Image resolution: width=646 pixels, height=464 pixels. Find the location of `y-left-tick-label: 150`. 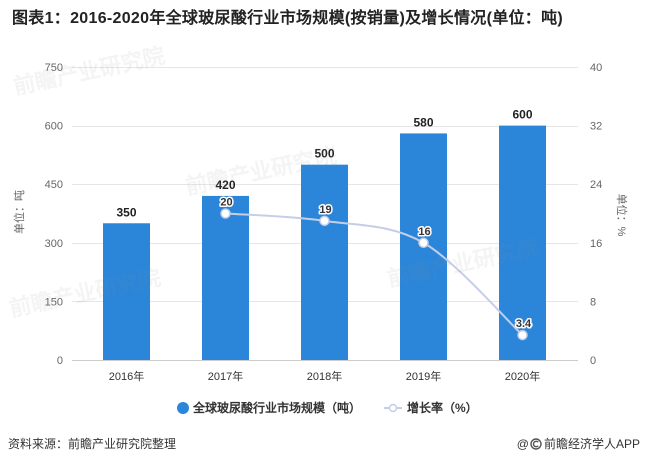

y-left-tick-label: 150 is located at coordinates (54, 302).